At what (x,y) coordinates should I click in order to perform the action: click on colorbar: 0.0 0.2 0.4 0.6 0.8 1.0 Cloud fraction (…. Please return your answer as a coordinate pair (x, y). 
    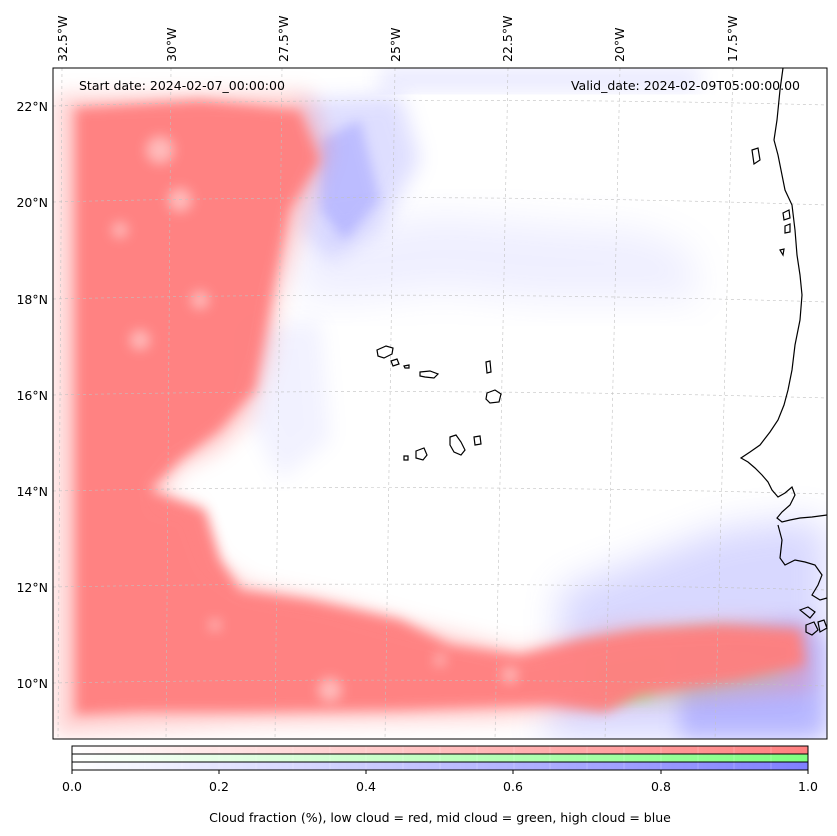
    Looking at the image, I should click on (440, 785).